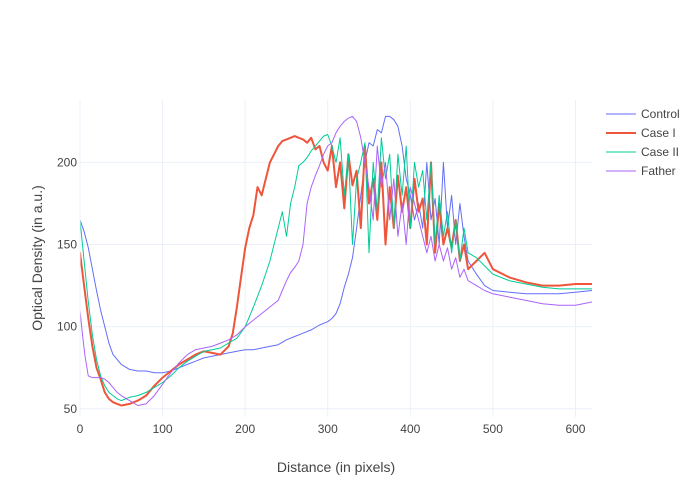  What do you see at coordinates (575, 429) in the screenshot?
I see `x-tick-label: 600` at bounding box center [575, 429].